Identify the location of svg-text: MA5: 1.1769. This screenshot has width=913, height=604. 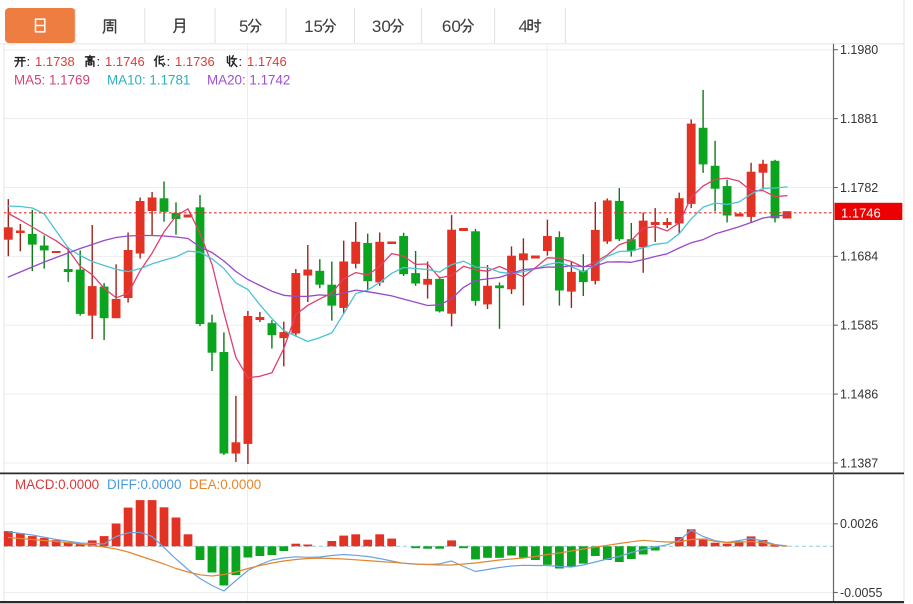
(52, 79).